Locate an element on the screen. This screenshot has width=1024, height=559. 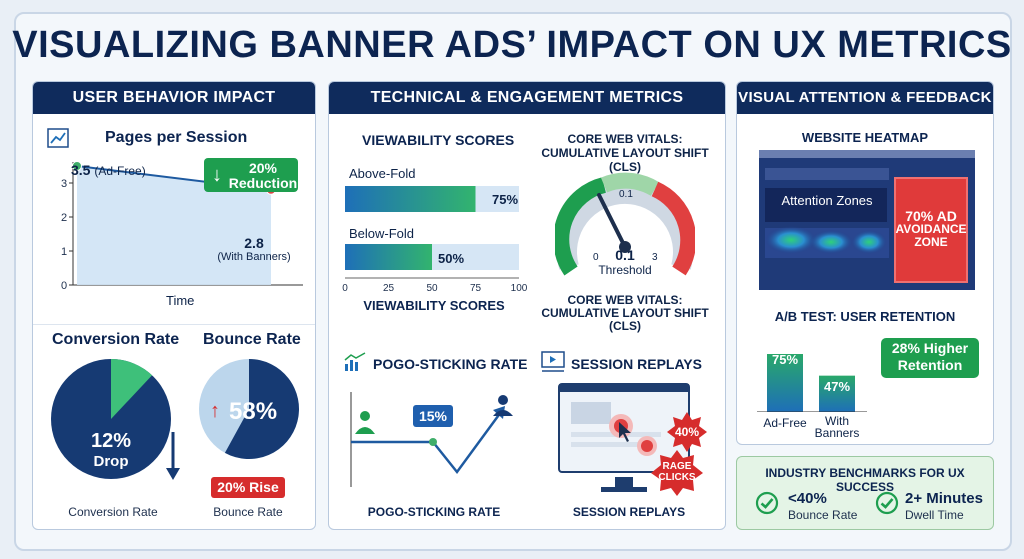
viewability-caption: VIEWABILITY SCORES is located at coordinates (434, 305).